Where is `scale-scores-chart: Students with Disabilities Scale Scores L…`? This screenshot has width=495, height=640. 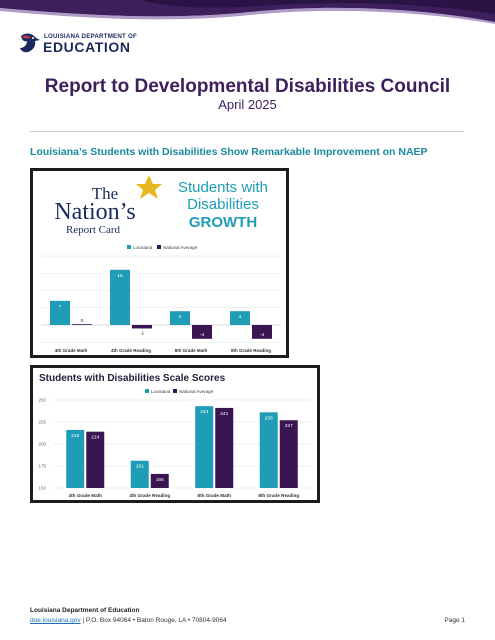
scale-scores-chart: Students with Disabilities Scale Scores L… is located at coordinates (174, 435).